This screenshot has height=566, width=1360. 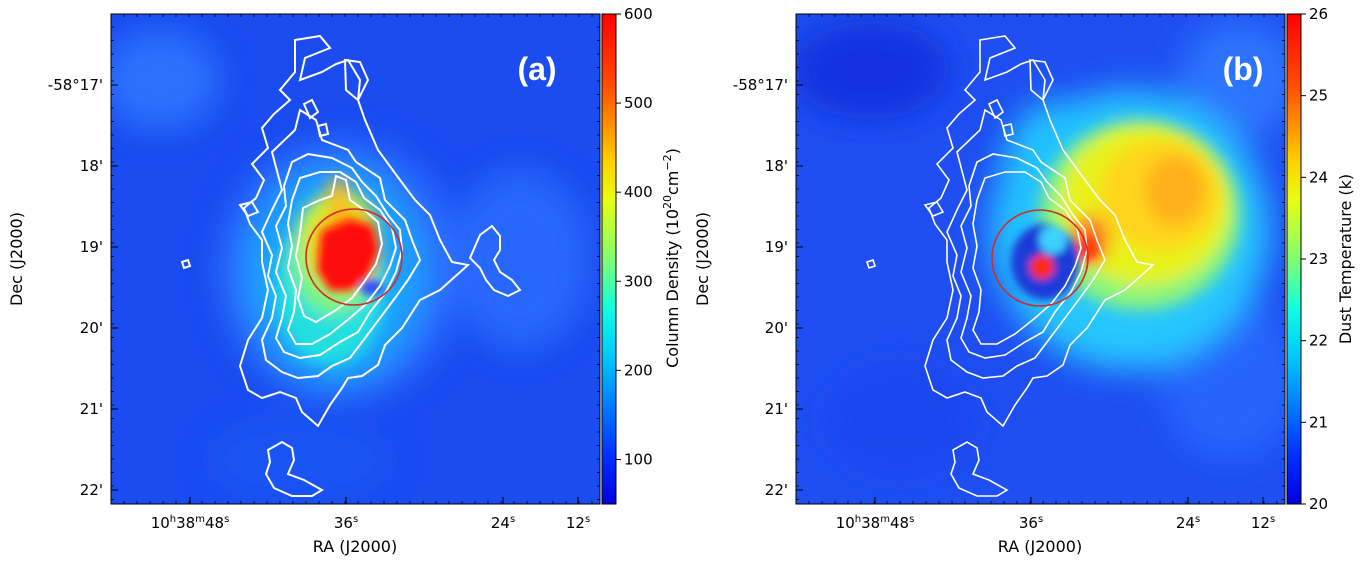 What do you see at coordinates (638, 370) in the screenshot?
I see `colorbar-tick-label: 200` at bounding box center [638, 370].